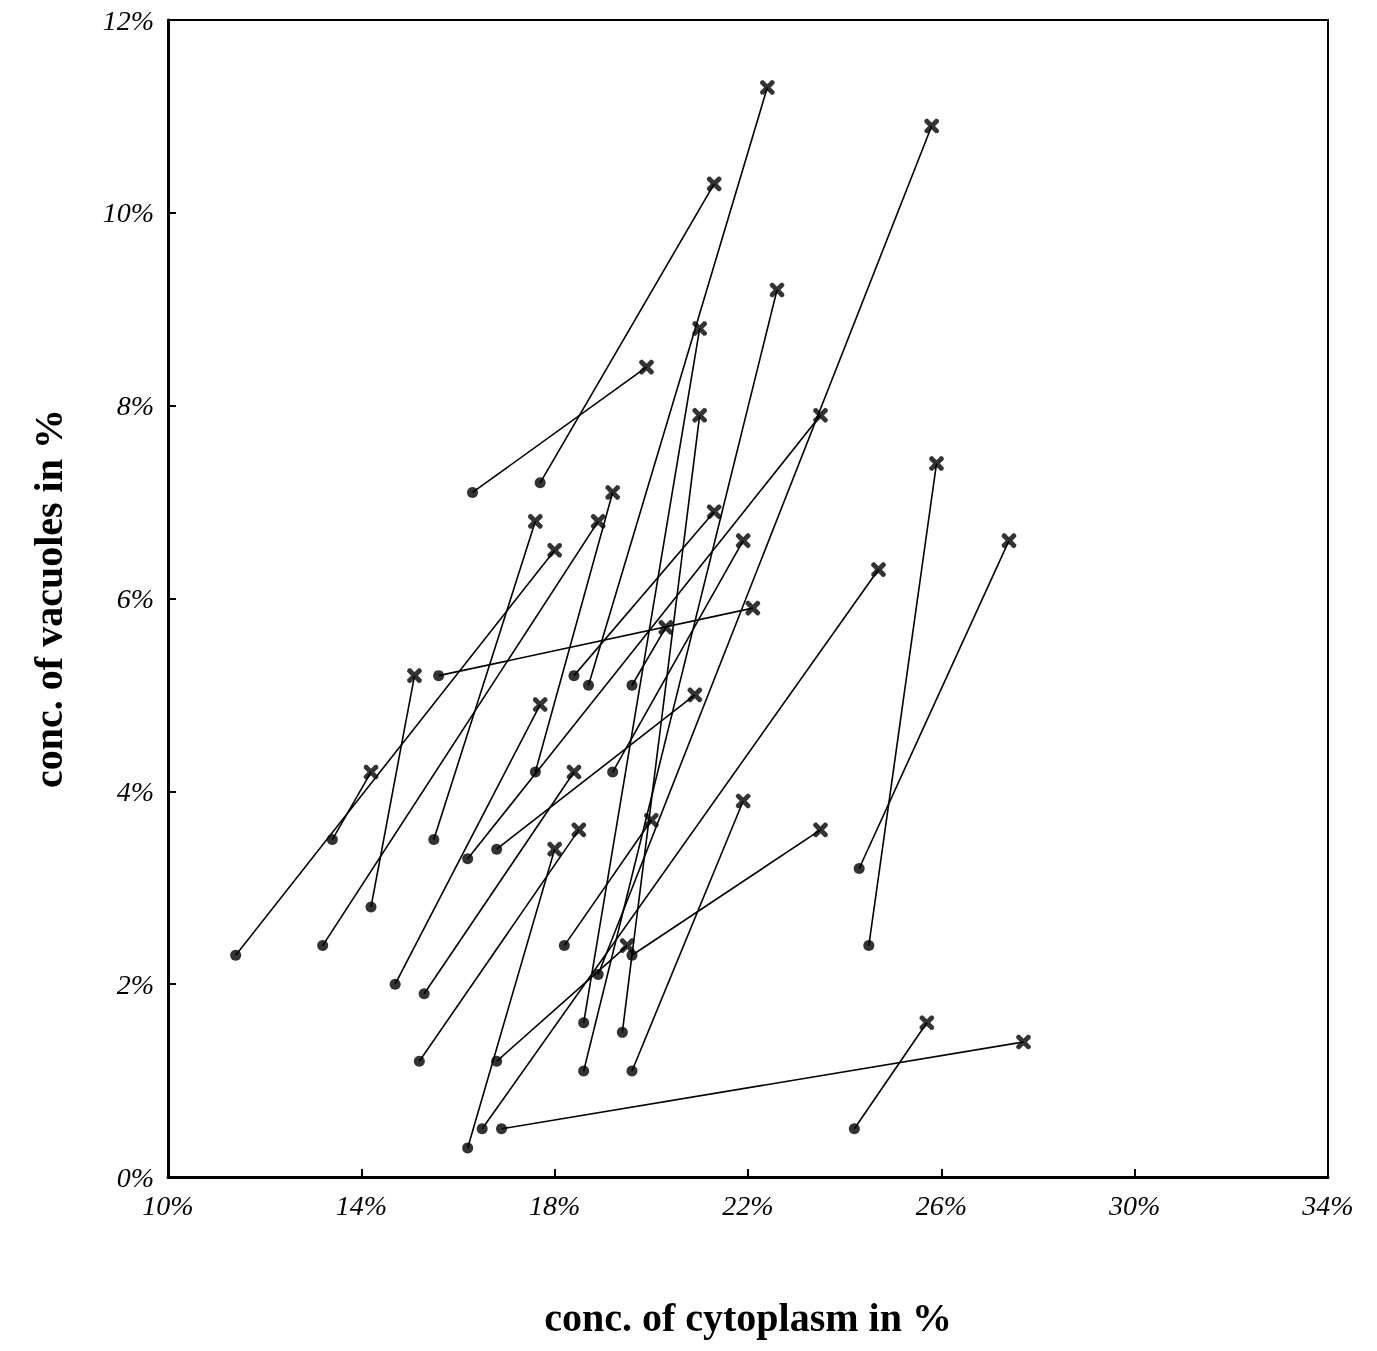 This screenshot has width=1377, height=1351. Describe the element at coordinates (555, 1205) in the screenshot. I see `x-tick-label: 18%` at that location.